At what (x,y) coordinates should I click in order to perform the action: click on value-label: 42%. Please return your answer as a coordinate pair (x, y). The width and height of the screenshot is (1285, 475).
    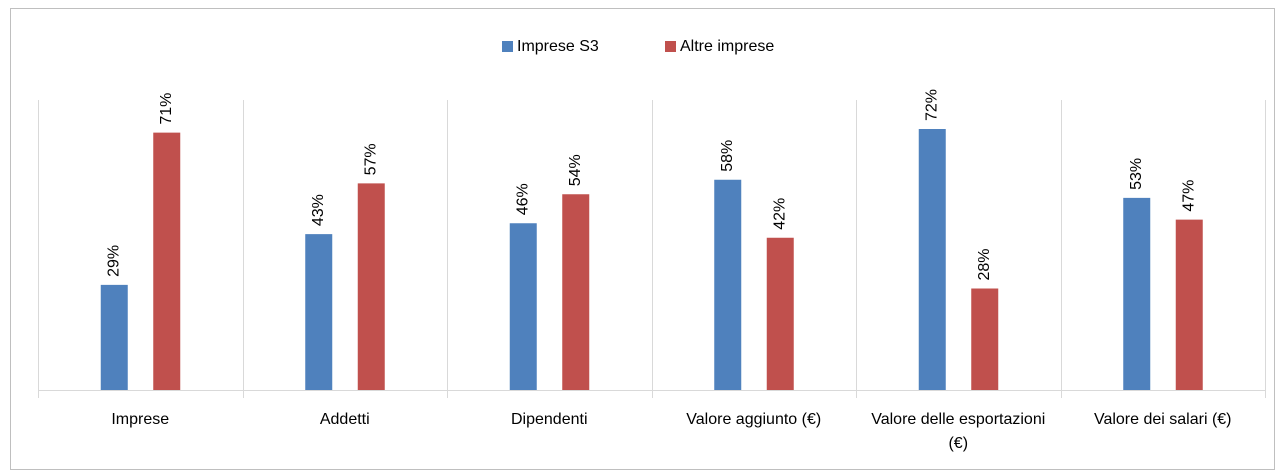
    Looking at the image, I should click on (779, 214).